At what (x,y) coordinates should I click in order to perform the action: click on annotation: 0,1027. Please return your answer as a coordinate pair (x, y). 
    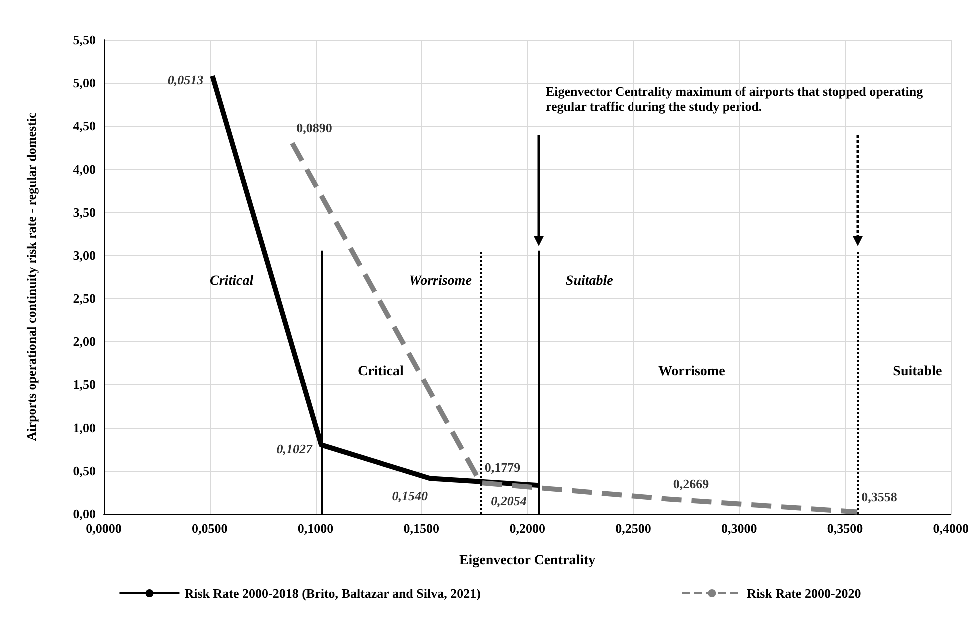
    Looking at the image, I should click on (294, 449).